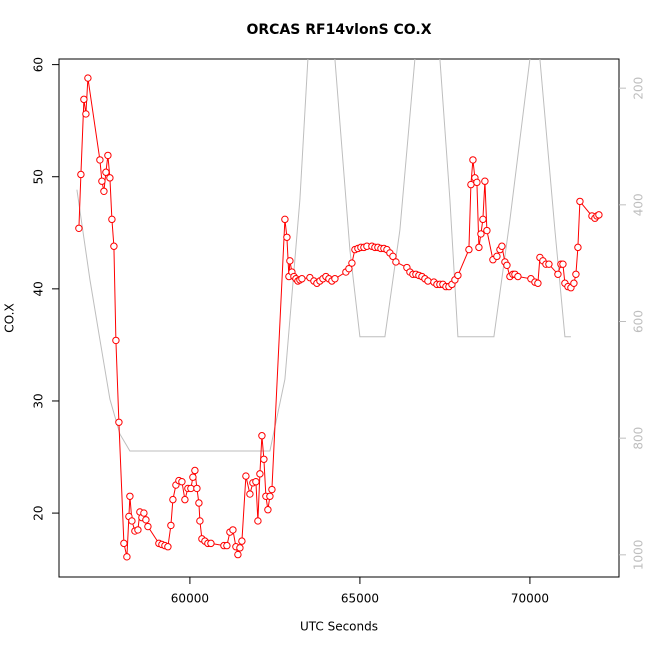 The height and width of the screenshot is (650, 650). I want to click on y-axis-label: CO.X, so click(10, 317).